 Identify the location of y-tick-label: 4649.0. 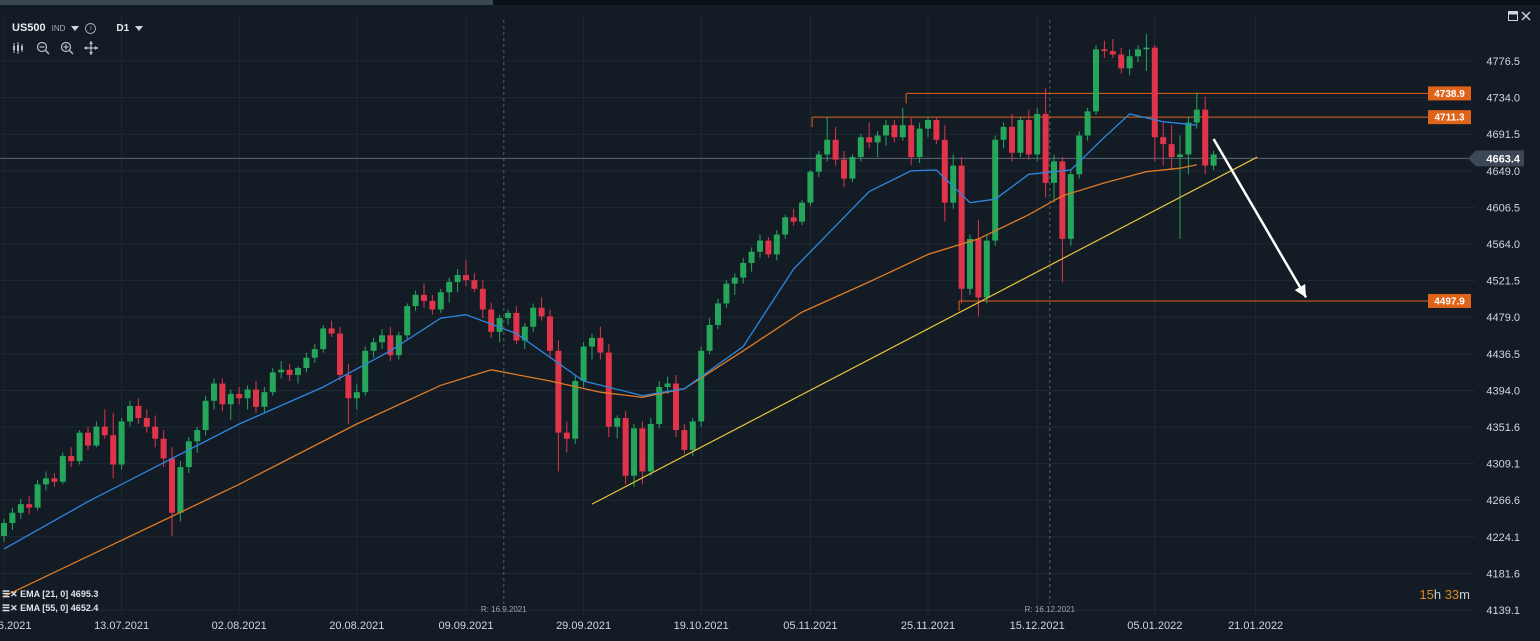
(1503, 172).